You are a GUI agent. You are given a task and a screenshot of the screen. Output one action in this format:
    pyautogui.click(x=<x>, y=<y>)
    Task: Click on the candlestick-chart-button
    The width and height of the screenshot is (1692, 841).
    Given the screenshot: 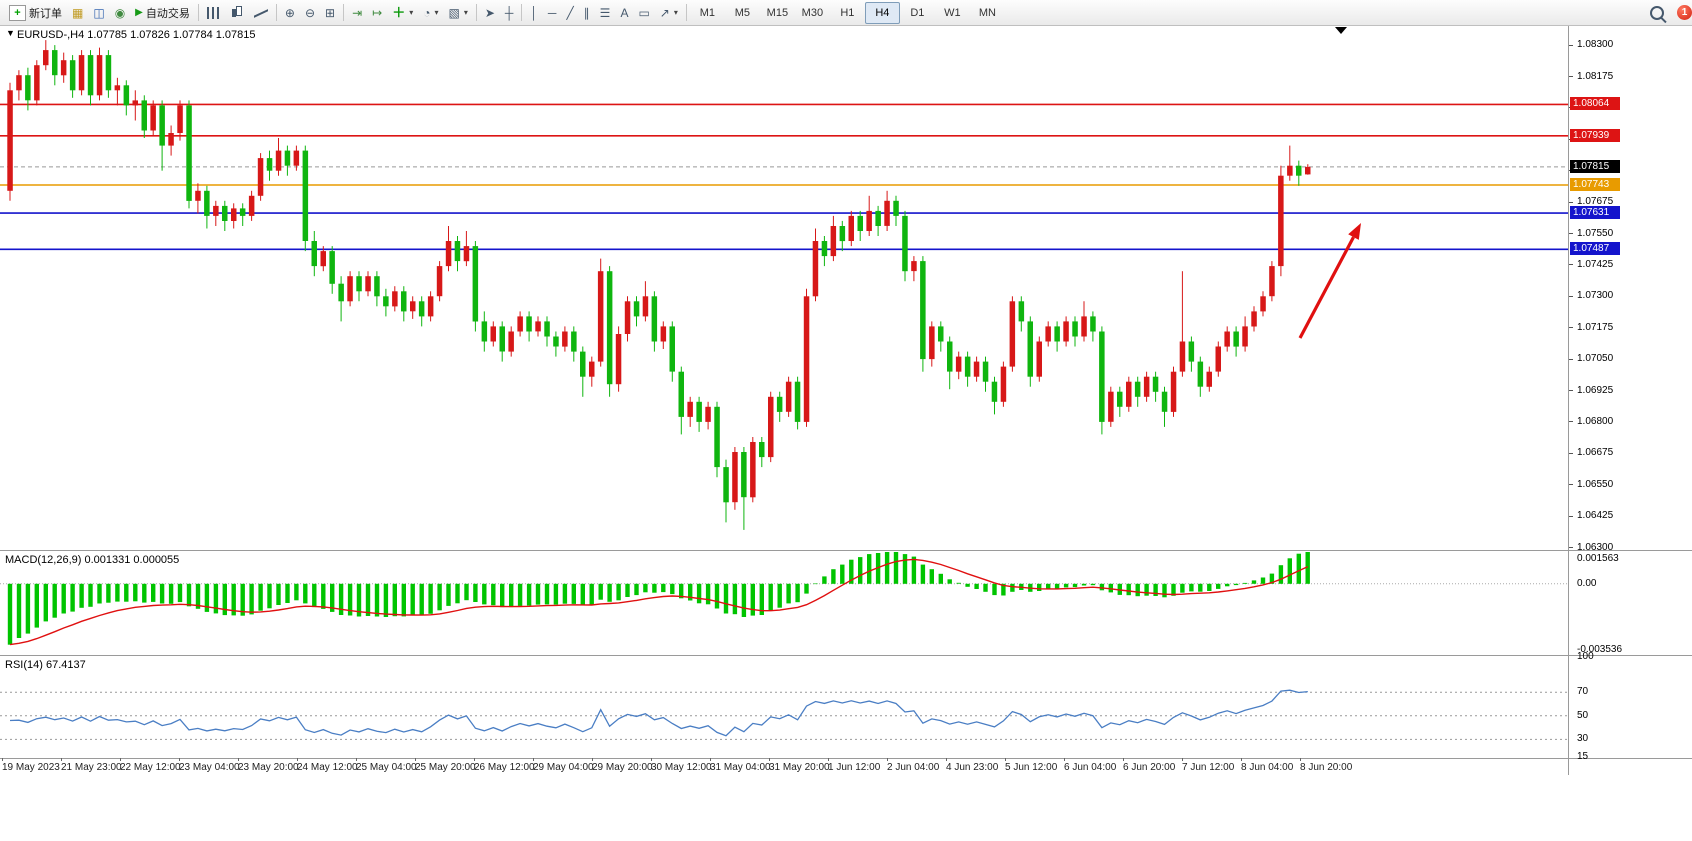 What is the action you would take?
    pyautogui.click(x=237, y=13)
    